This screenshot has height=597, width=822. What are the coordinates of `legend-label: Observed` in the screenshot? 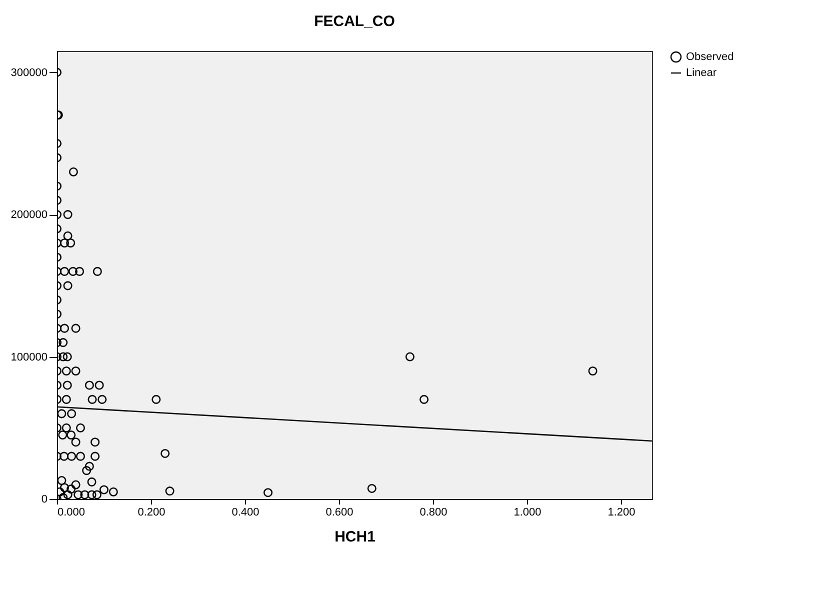 It's located at (710, 57).